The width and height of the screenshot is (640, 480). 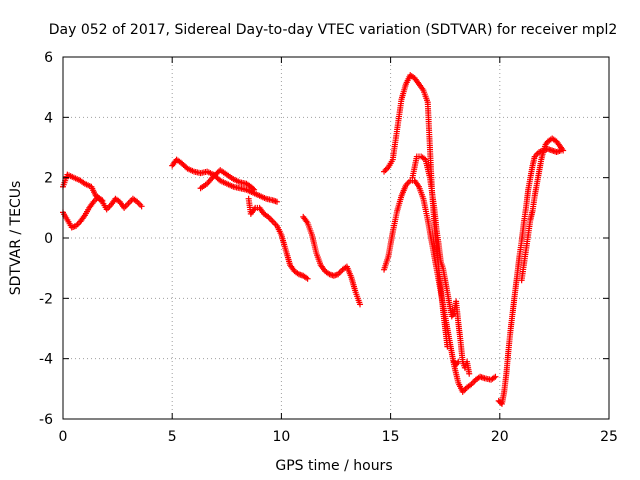 I want to click on y-tick-label: -4, so click(x=46, y=360).